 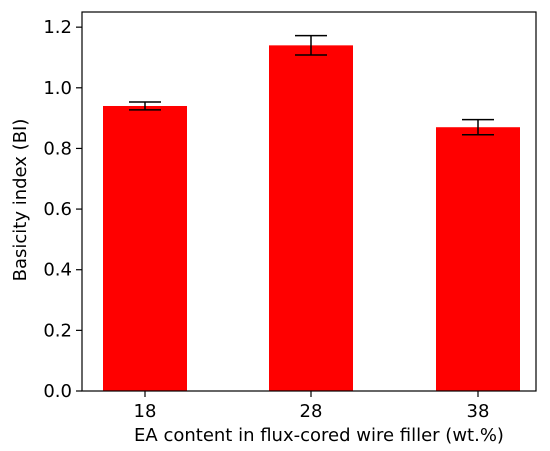 What do you see at coordinates (20, 200) in the screenshot?
I see `y-axis-label: Basicity index (BI)` at bounding box center [20, 200].